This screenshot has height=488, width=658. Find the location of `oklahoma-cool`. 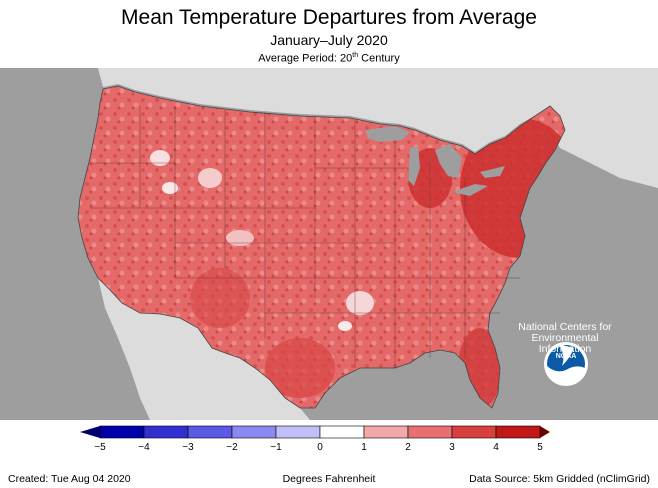

oklahoma-cool is located at coordinates (360, 303).